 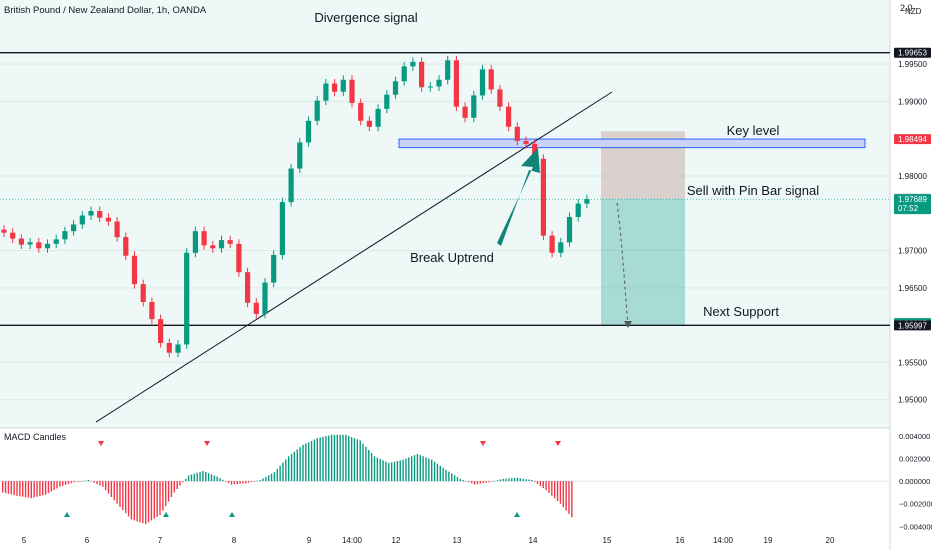 I want to click on time-tick-label: 14:00, so click(x=723, y=540).